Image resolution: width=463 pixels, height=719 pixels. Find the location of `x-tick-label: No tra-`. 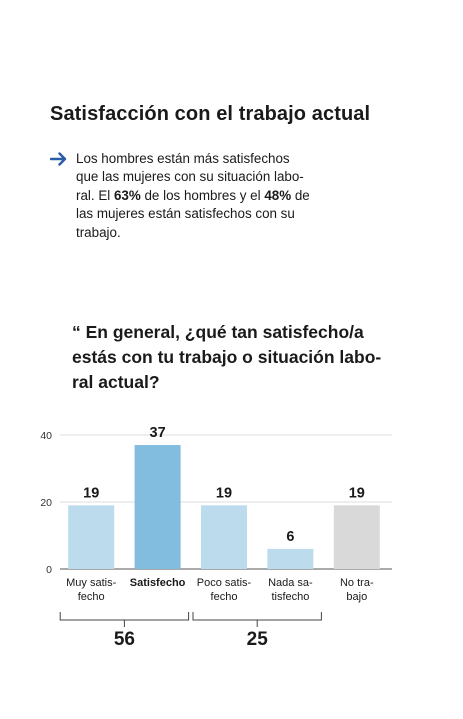

x-tick-label: No tra- is located at coordinates (357, 583).